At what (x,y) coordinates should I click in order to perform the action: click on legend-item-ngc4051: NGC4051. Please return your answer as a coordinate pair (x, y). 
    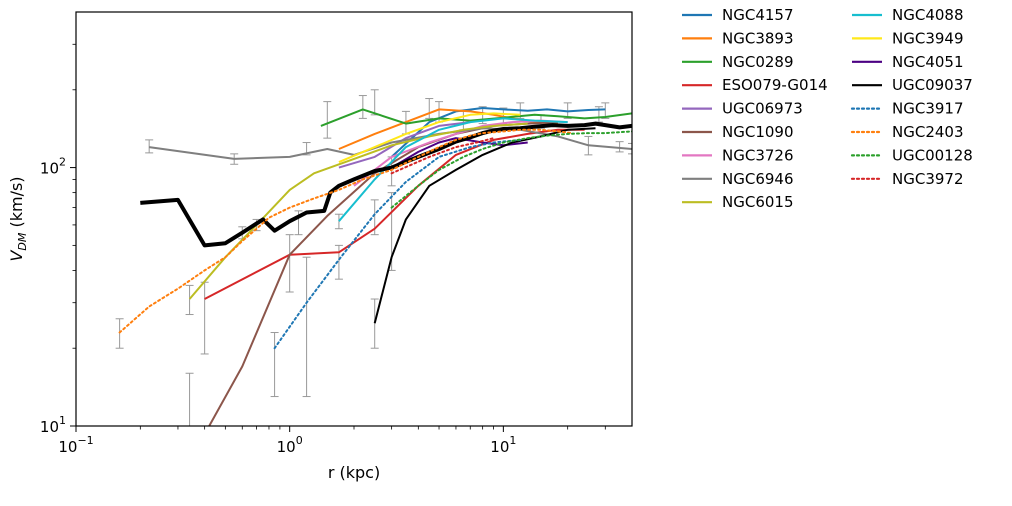
    Looking at the image, I should click on (908, 62).